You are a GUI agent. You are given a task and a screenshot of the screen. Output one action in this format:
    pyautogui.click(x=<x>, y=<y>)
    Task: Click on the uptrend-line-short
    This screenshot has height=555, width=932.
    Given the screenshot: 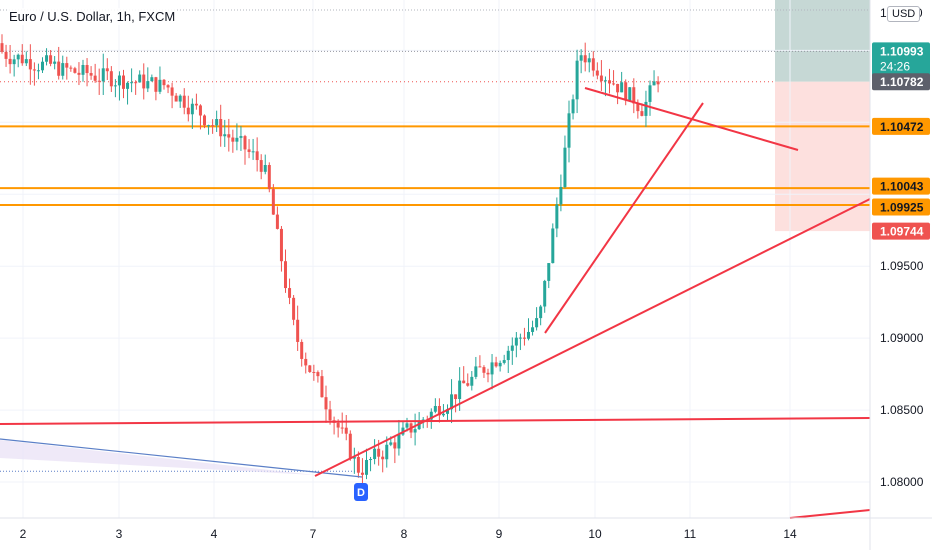 What is the action you would take?
    pyautogui.click(x=624, y=218)
    